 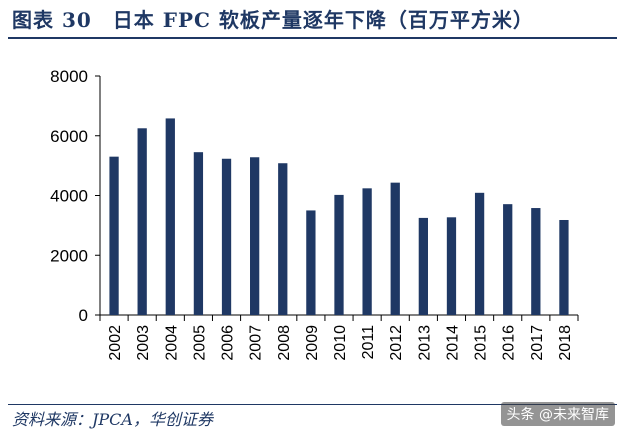 What do you see at coordinates (115, 343) in the screenshot?
I see `x-tick-label: 2002` at bounding box center [115, 343].